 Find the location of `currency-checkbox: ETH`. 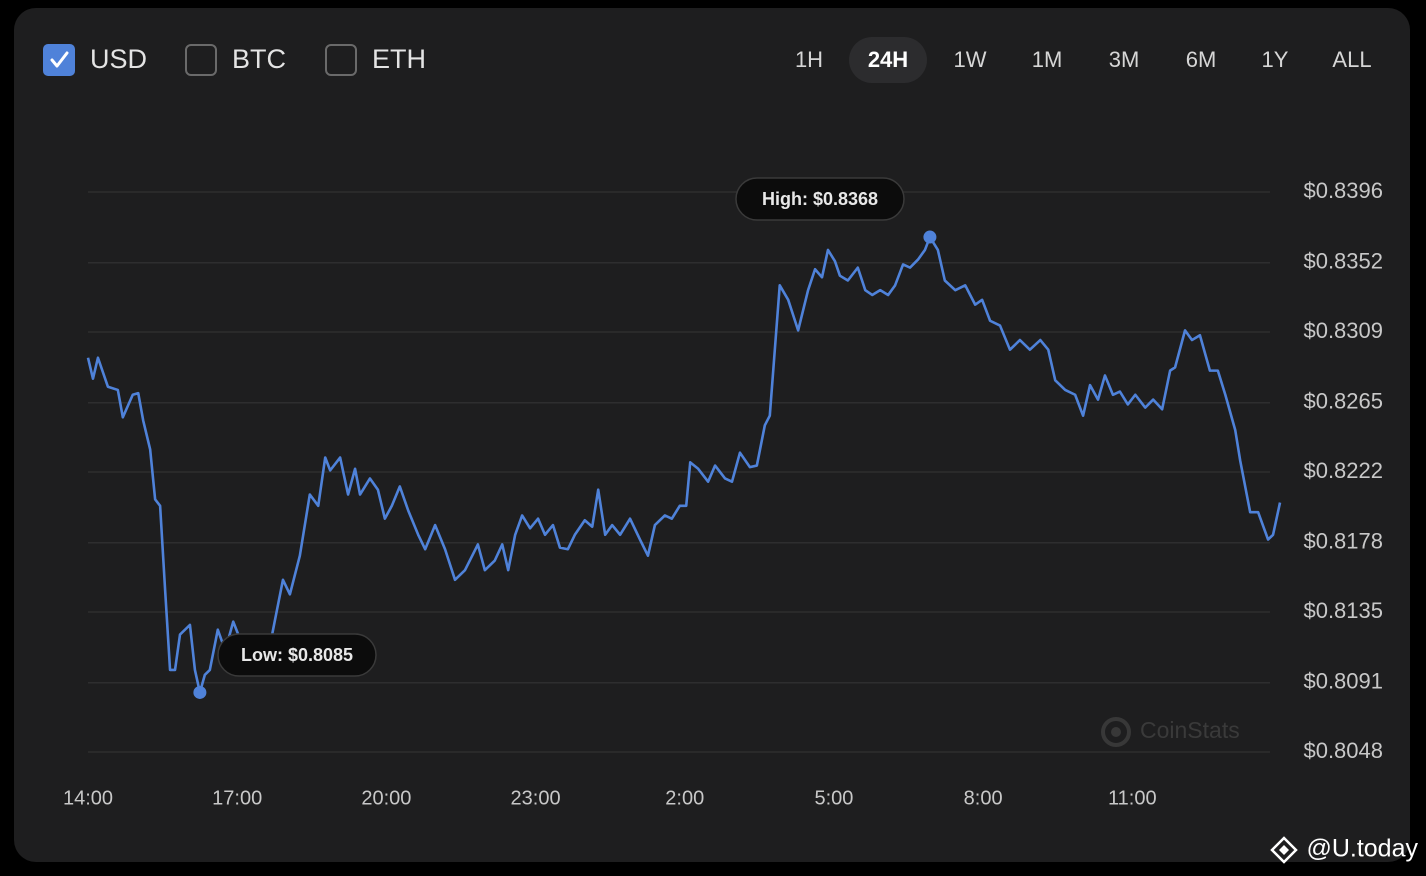

currency-checkbox: ETH is located at coordinates (375, 60).